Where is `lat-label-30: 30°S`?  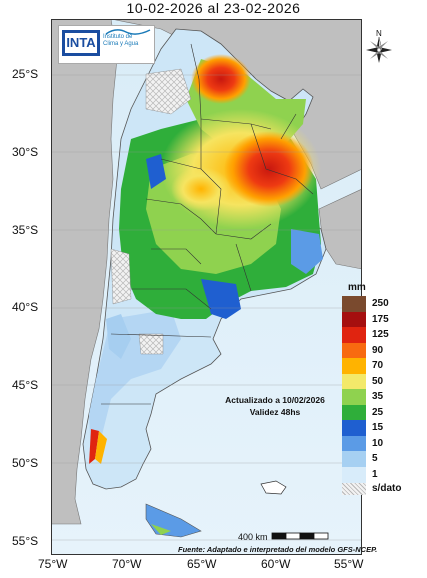 lat-label-30: 30°S is located at coordinates (25, 152).